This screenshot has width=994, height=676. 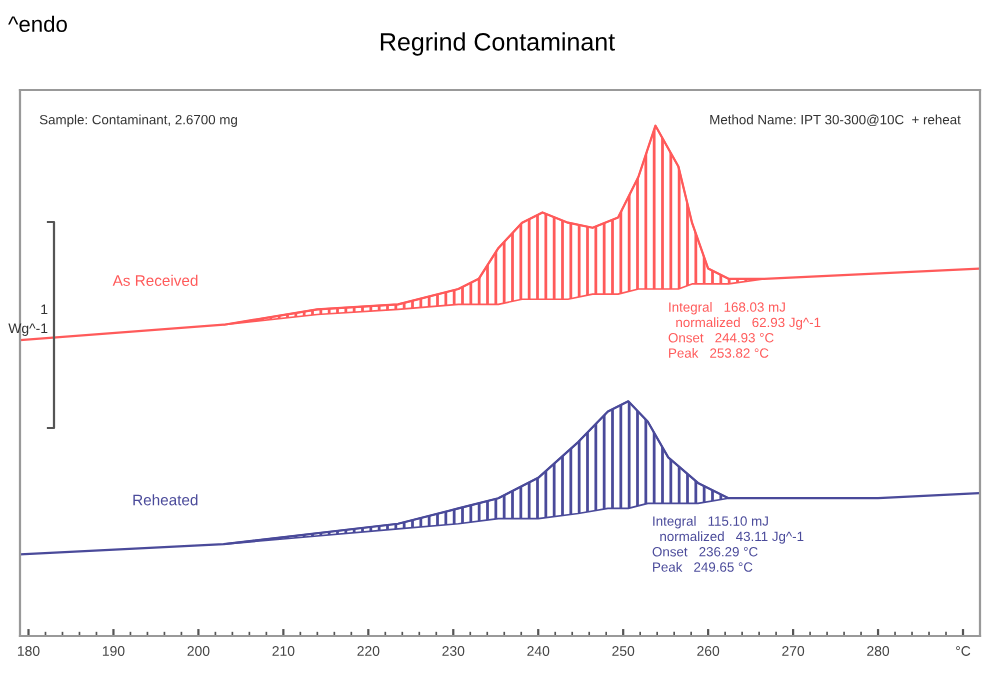 What do you see at coordinates (497, 44) in the screenshot?
I see `chart-title: Regrind Contaminant` at bounding box center [497, 44].